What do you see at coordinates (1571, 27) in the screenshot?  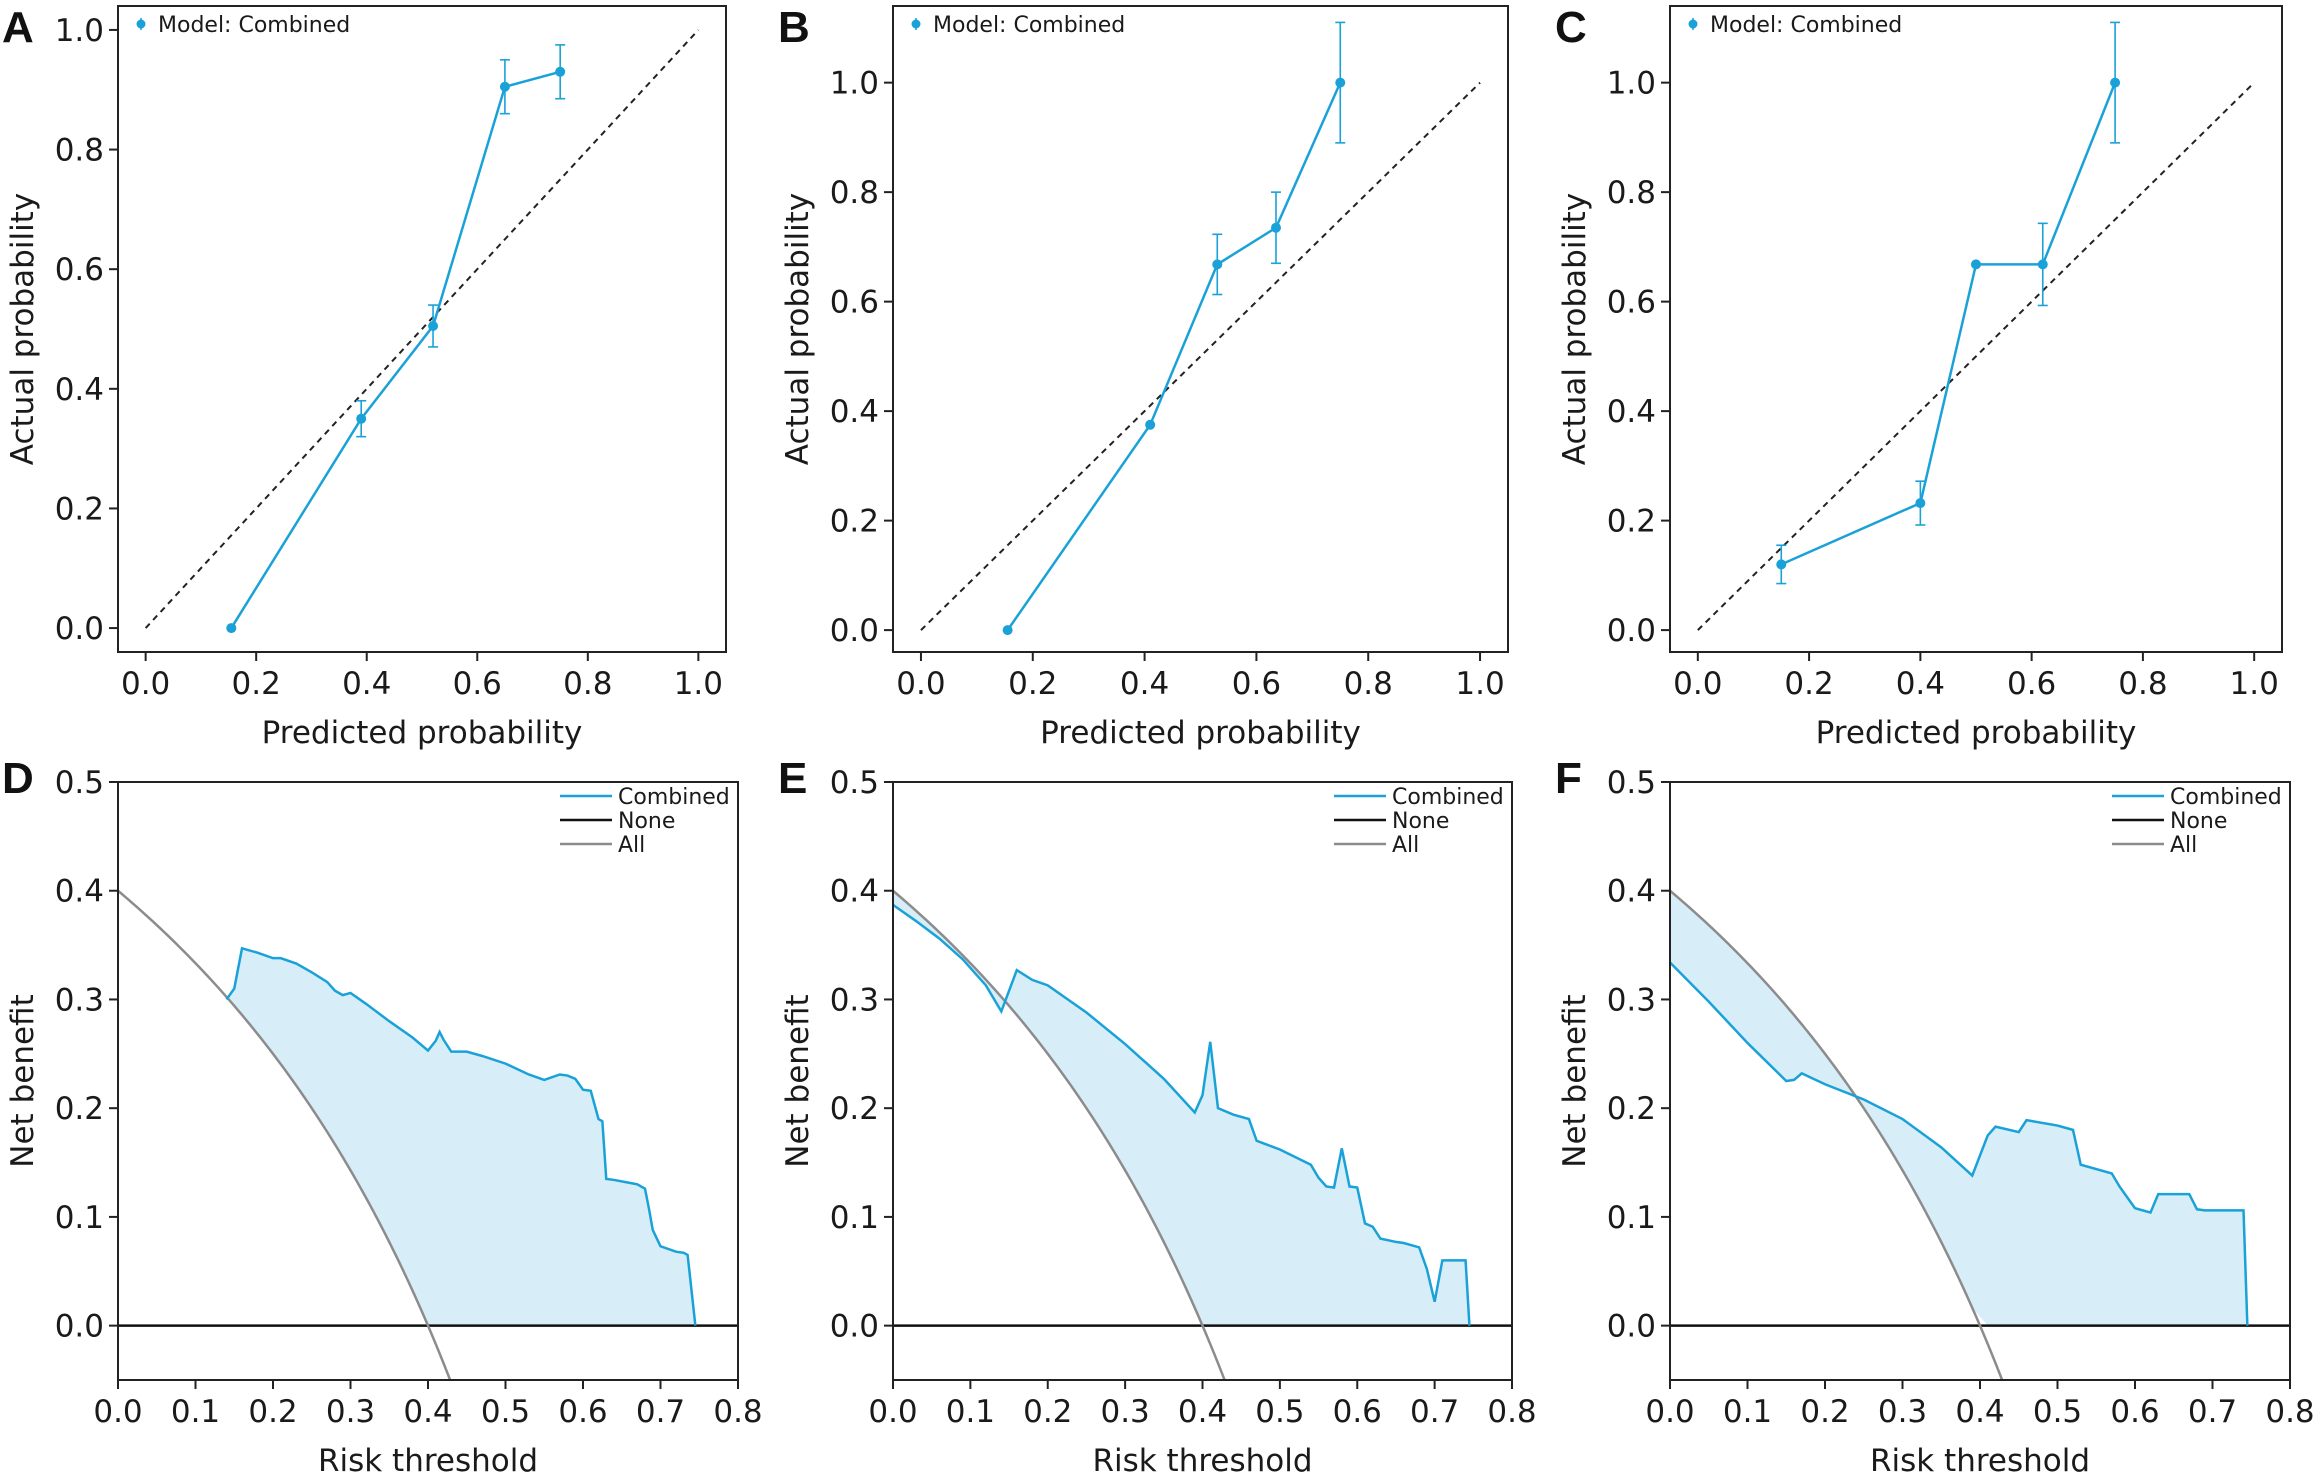 I see `panel-letter: C` at bounding box center [1571, 27].